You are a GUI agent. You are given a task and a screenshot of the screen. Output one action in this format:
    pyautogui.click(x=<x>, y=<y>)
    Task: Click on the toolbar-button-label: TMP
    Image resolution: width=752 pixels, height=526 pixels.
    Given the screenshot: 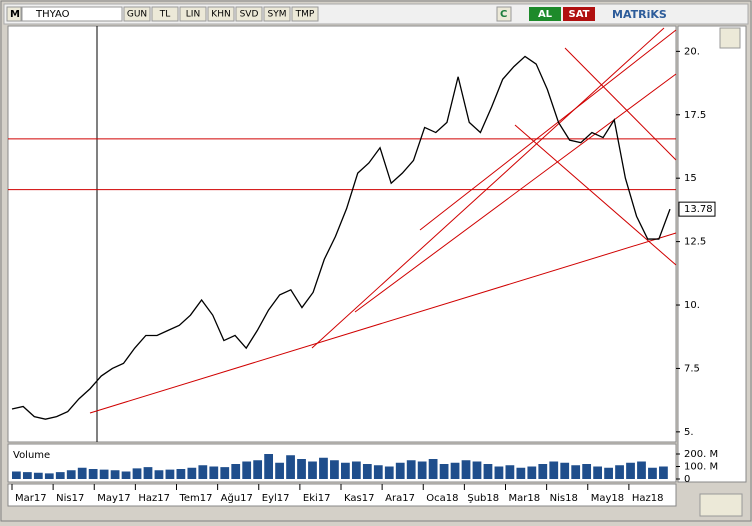 What is the action you would take?
    pyautogui.click(x=305, y=15)
    